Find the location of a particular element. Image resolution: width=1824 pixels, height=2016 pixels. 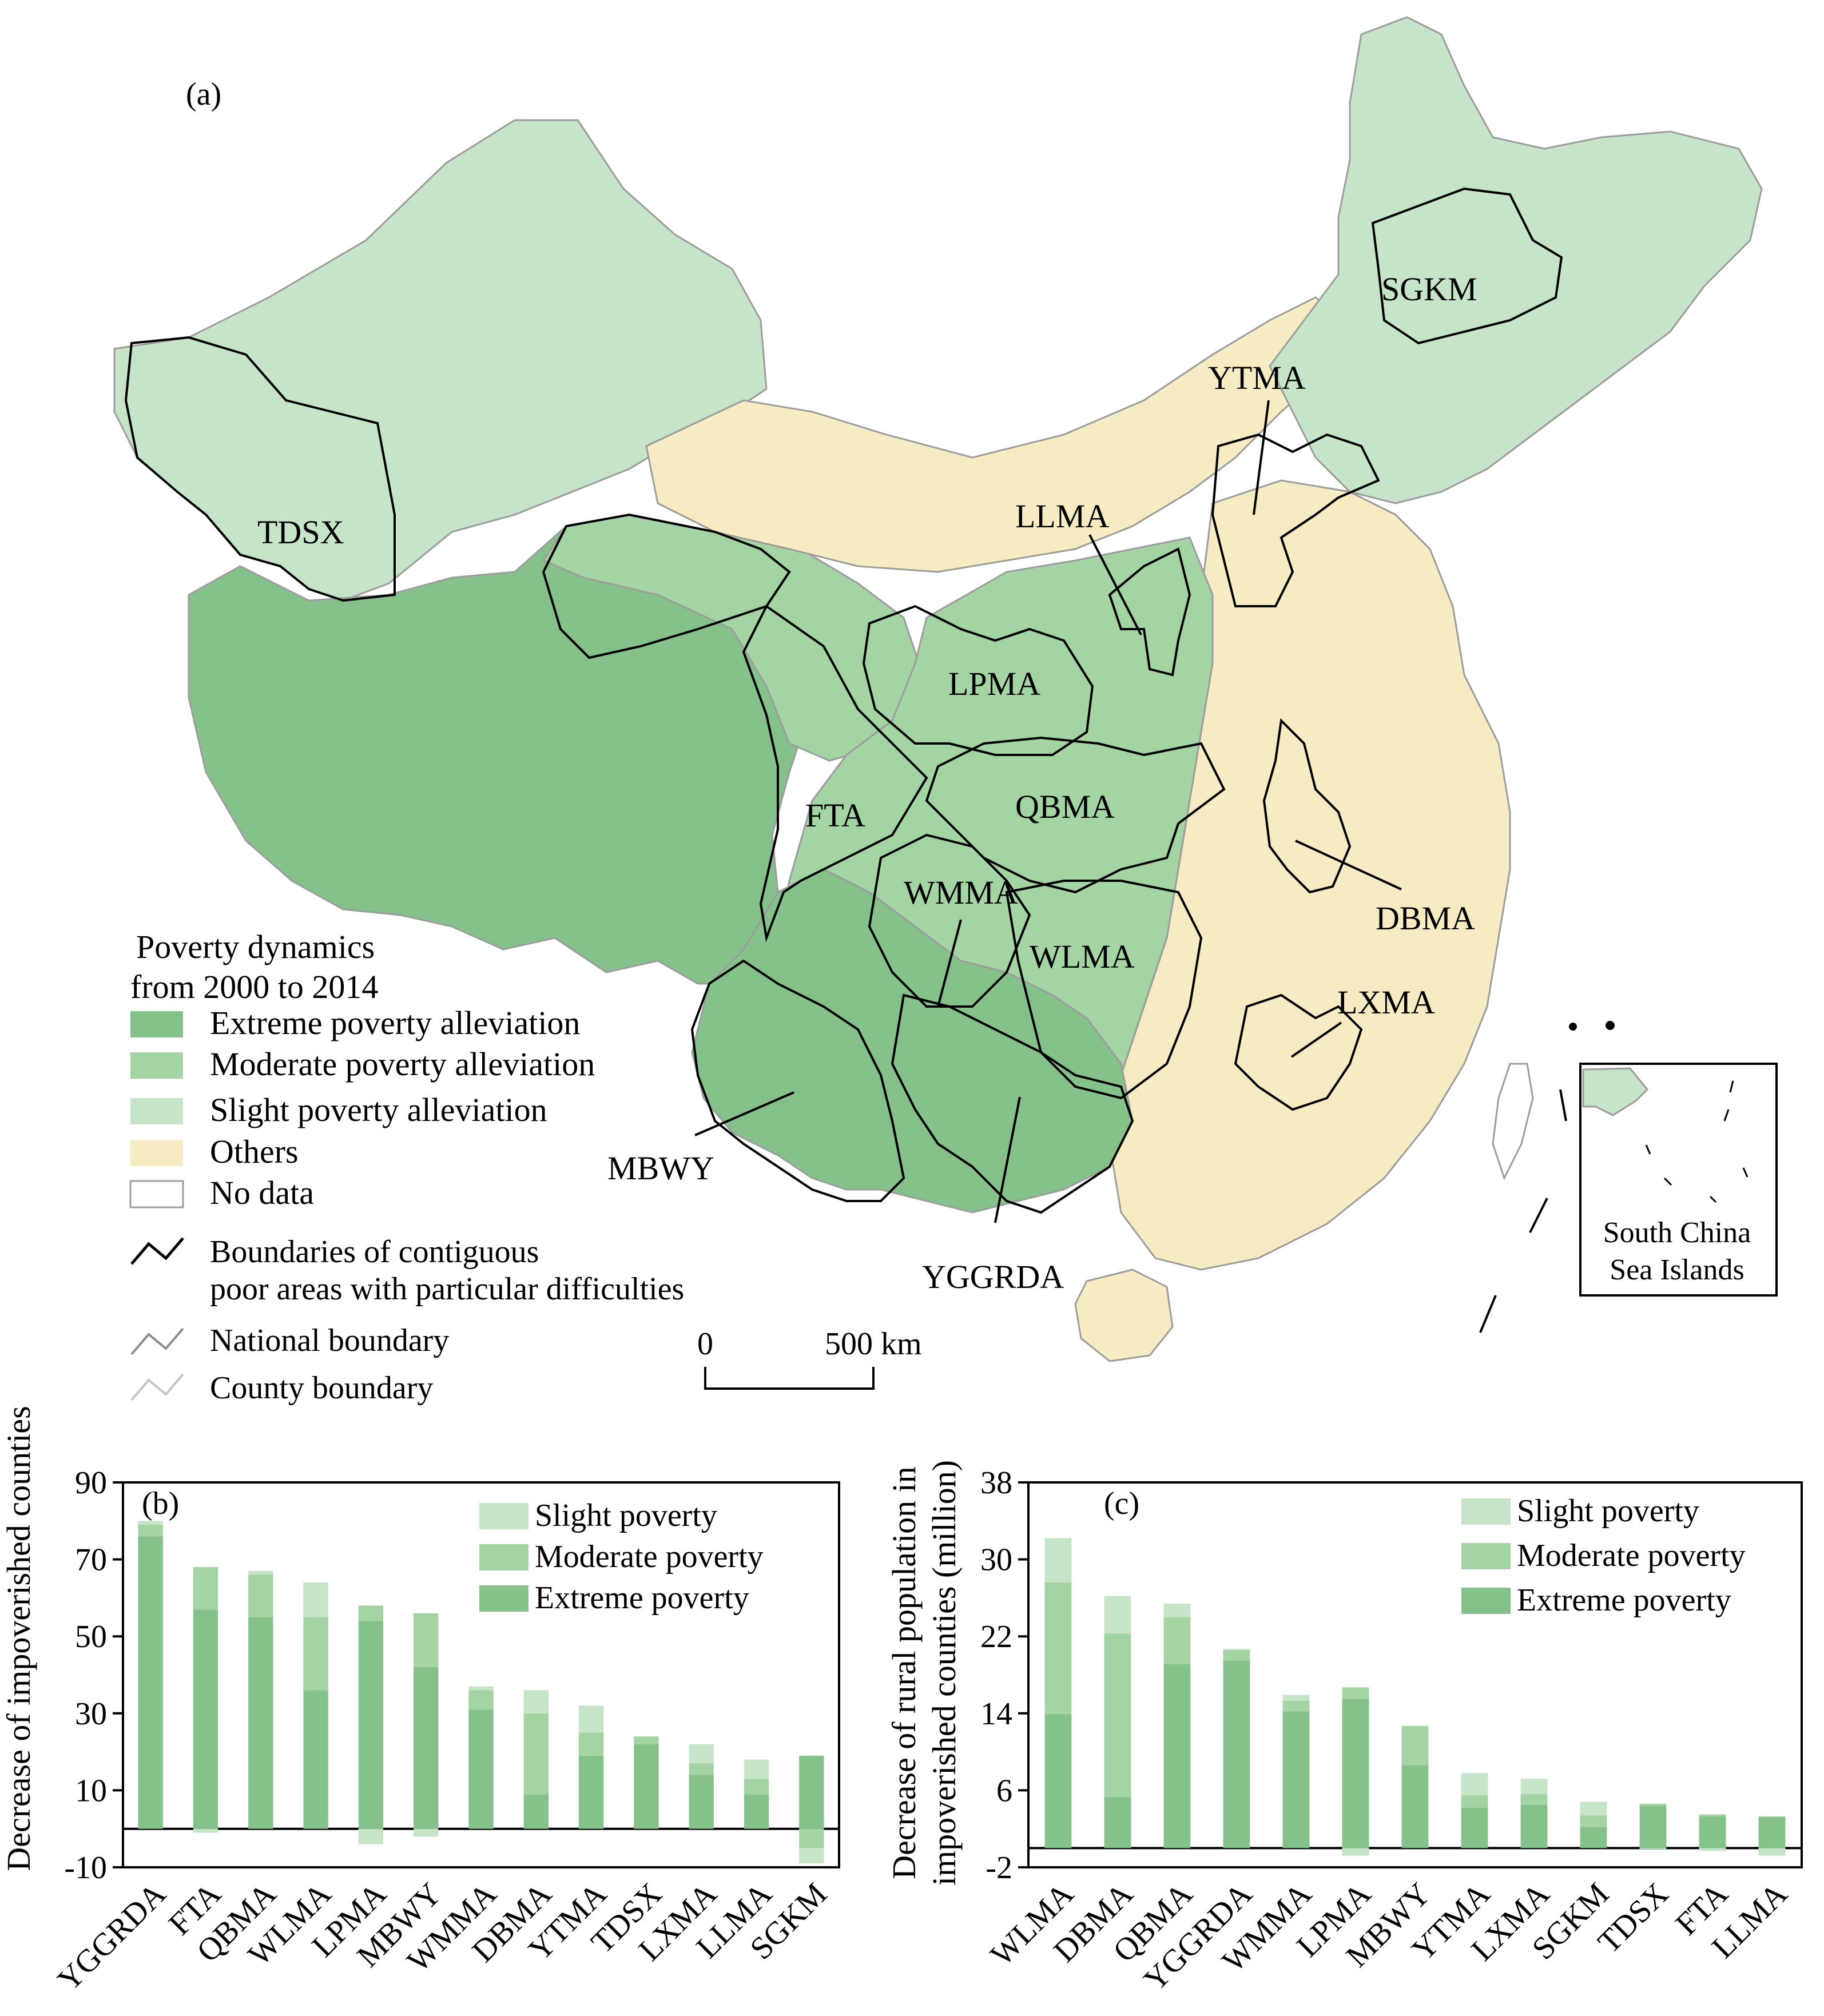

leader-dbma is located at coordinates (1348, 865).